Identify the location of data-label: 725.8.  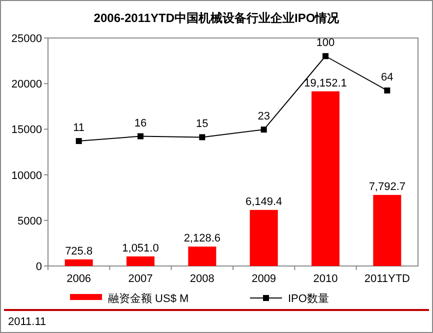
(79, 251).